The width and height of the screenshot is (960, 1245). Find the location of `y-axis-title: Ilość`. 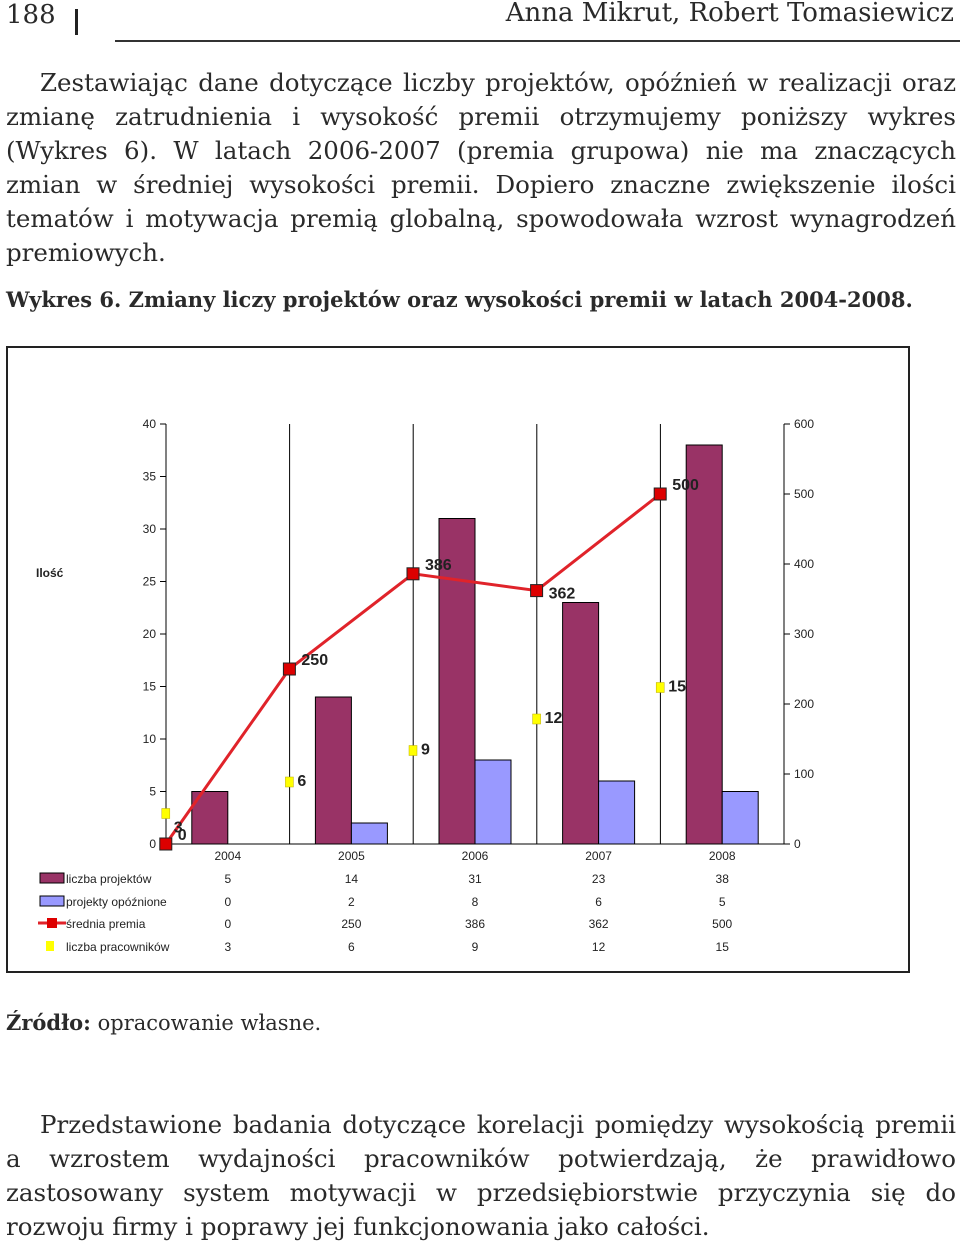

y-axis-title: Ilość is located at coordinates (50, 573).